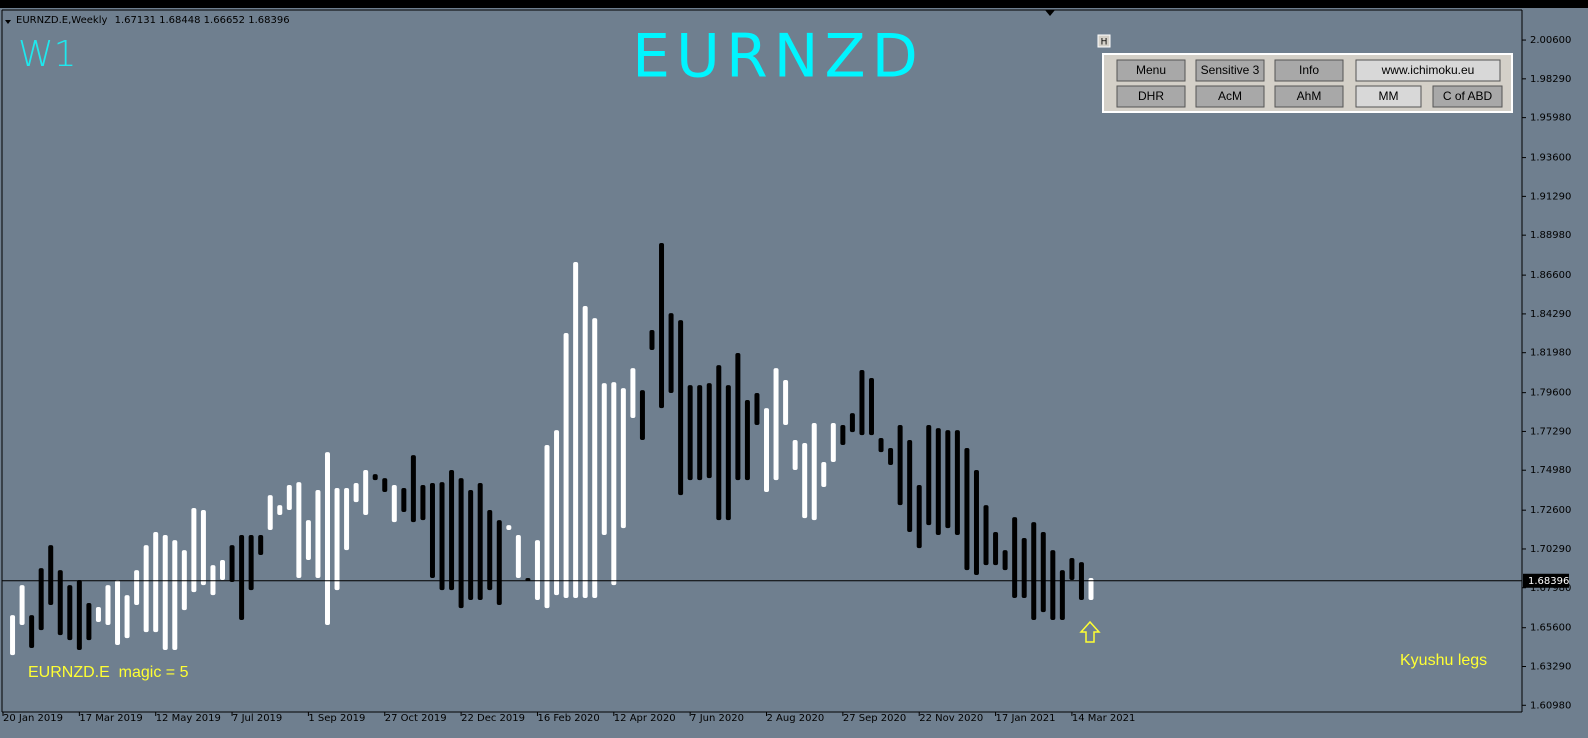 The width and height of the screenshot is (1588, 738). I want to click on button-label: MM, so click(1389, 96).